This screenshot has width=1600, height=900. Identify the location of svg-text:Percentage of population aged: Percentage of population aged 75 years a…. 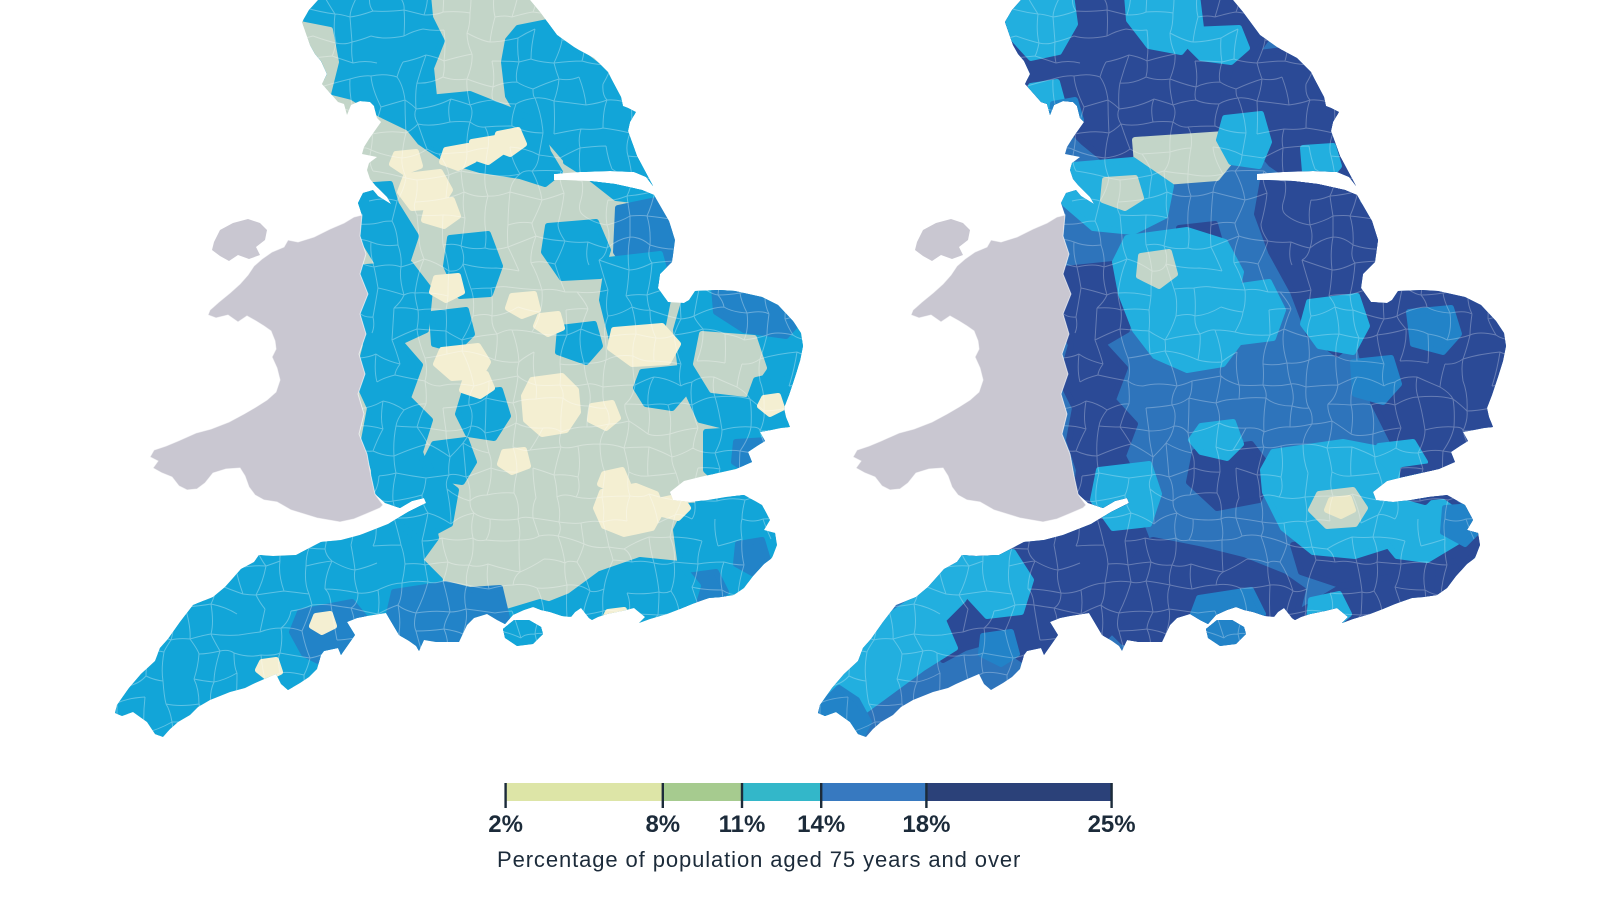
(759, 859).